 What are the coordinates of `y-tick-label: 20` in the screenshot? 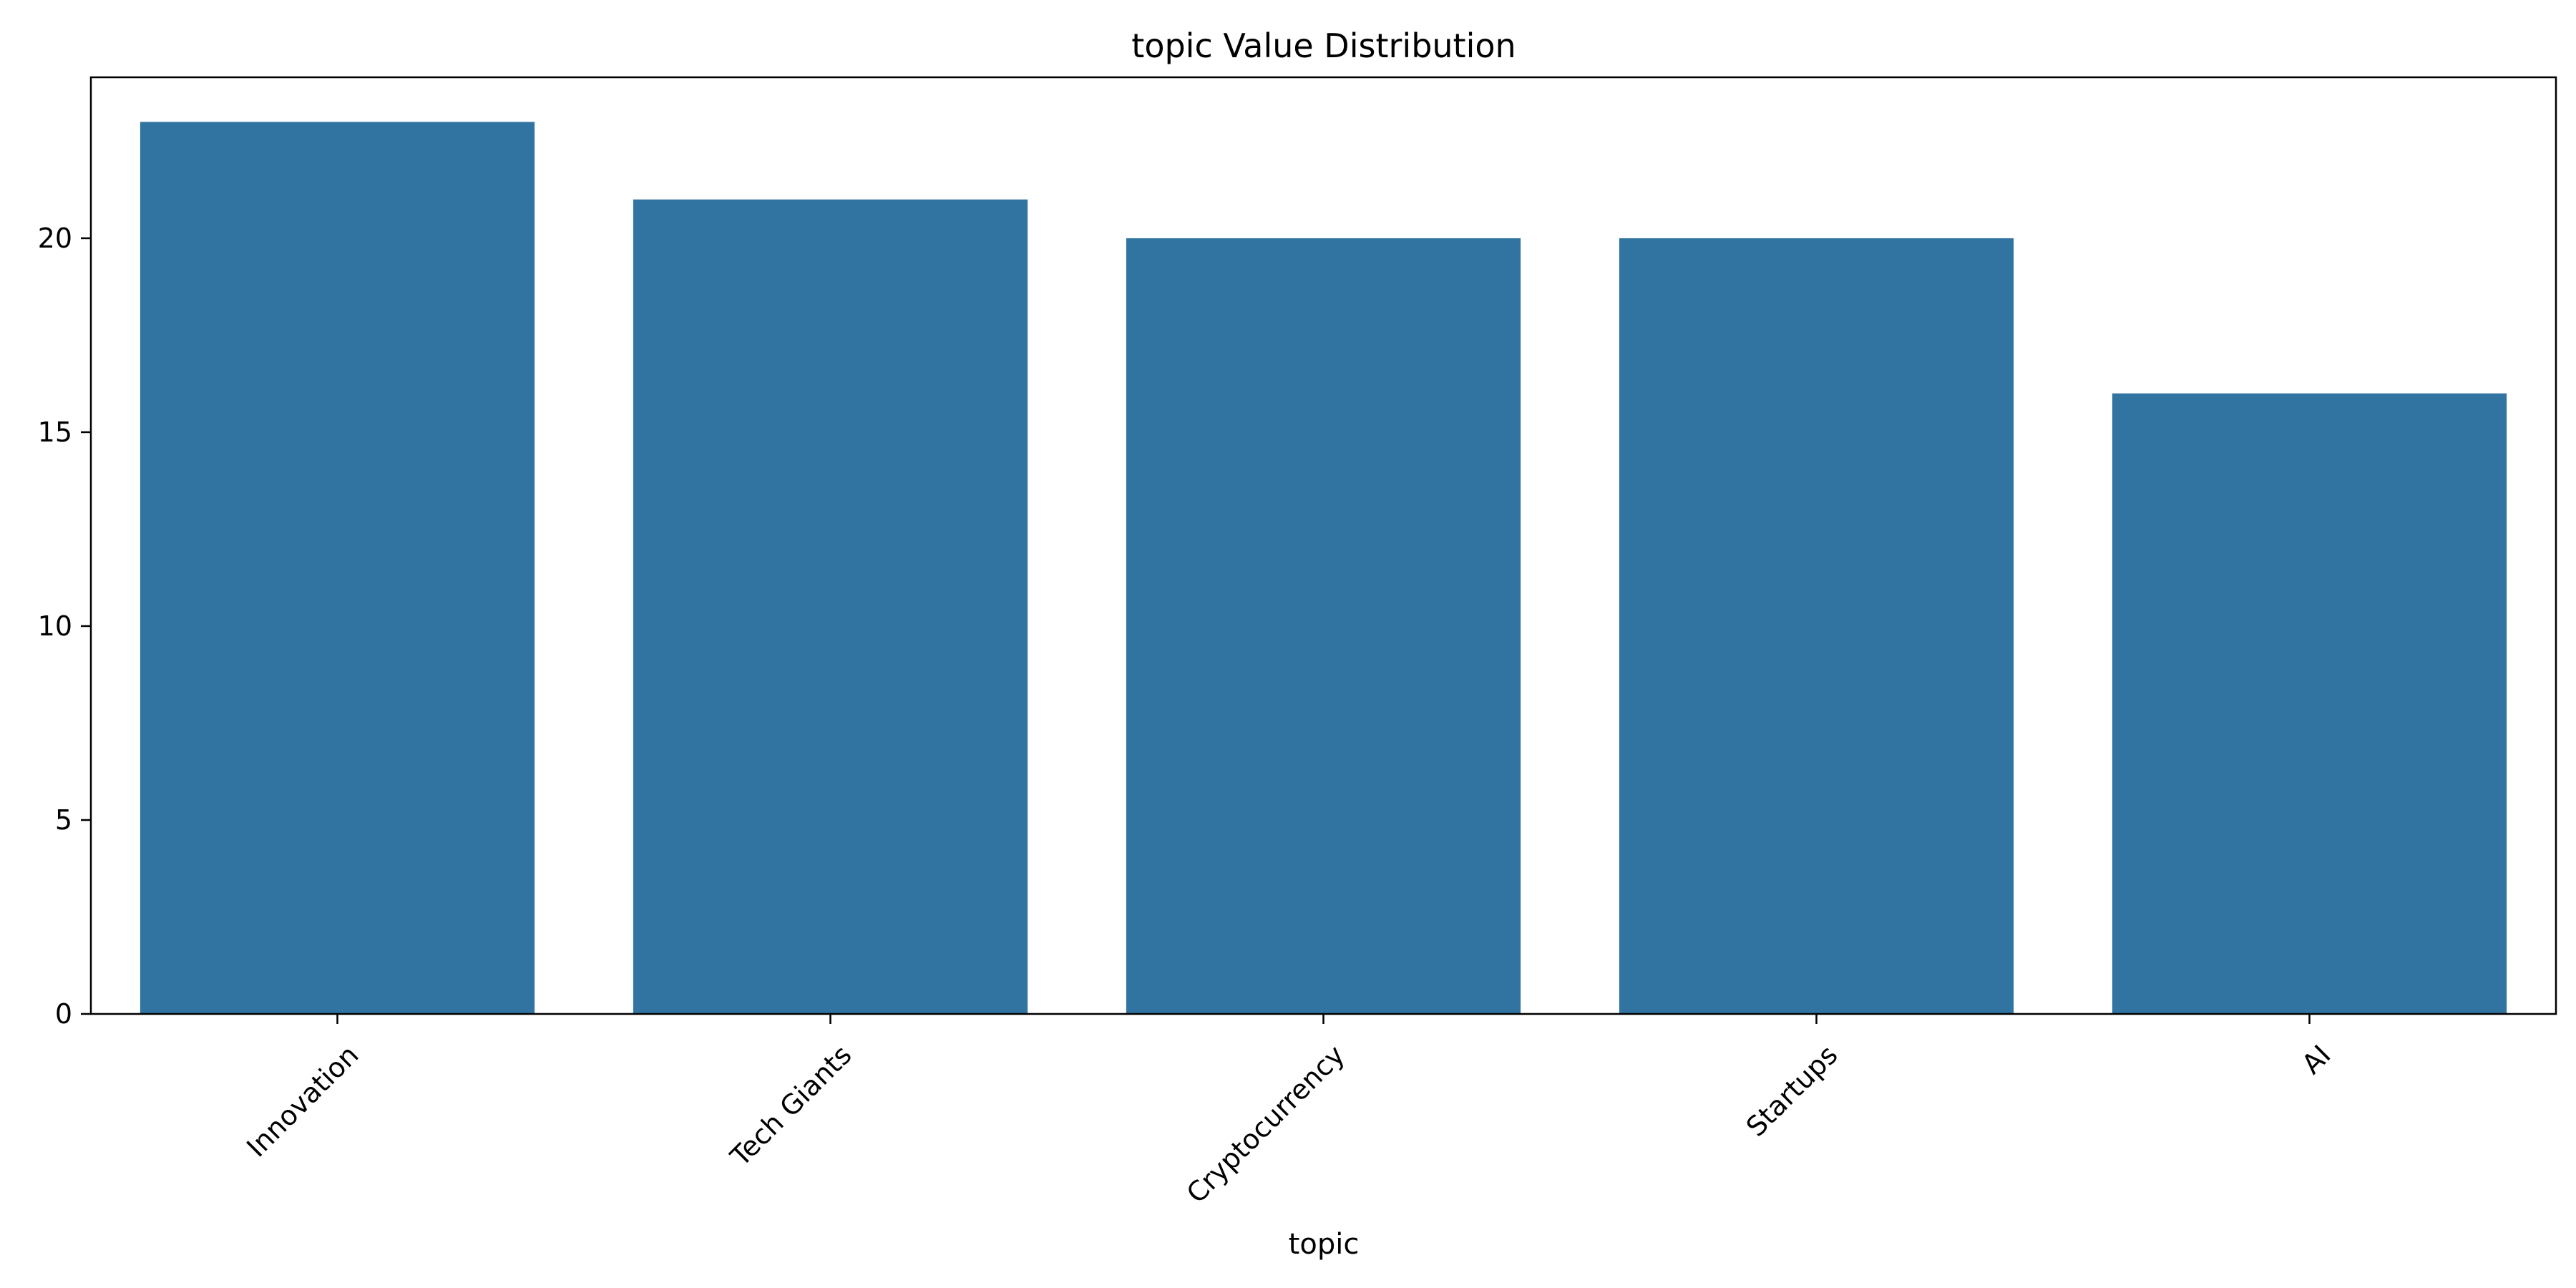 It's located at (55, 238).